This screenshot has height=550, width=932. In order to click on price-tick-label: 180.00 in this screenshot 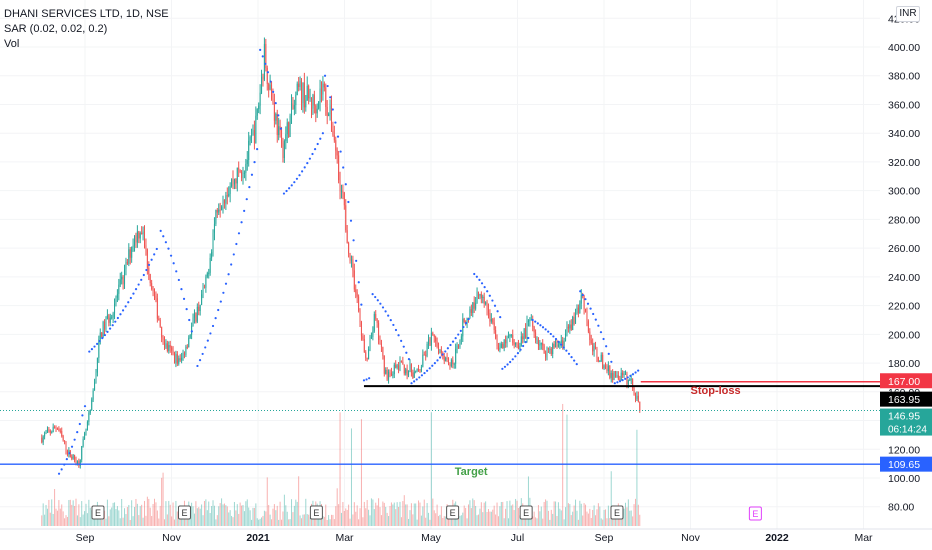, I will do `click(904, 364)`.